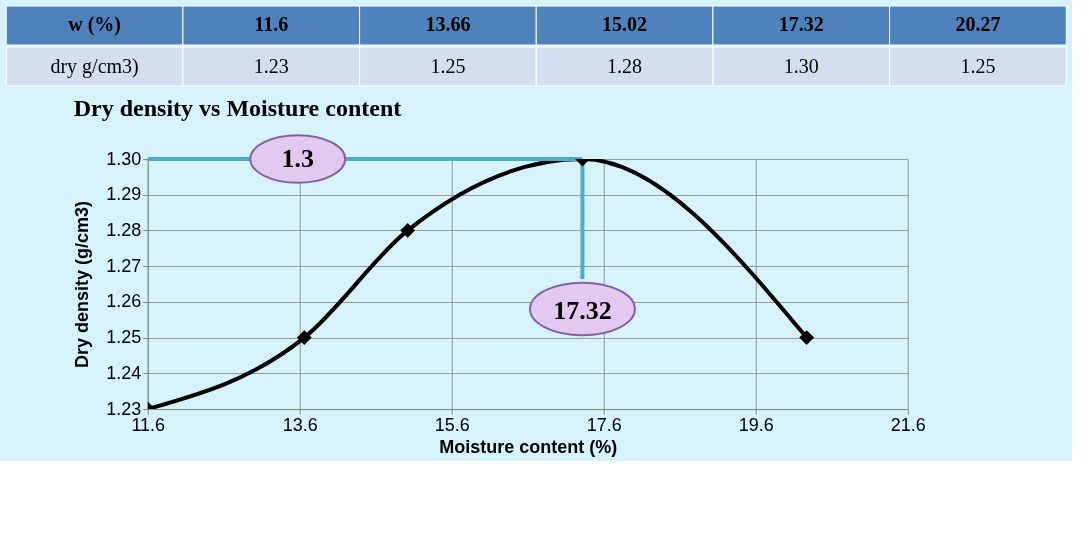 Image resolution: width=1089 pixels, height=557 pixels. What do you see at coordinates (756, 424) in the screenshot?
I see `x-tick-label: 19.6` at bounding box center [756, 424].